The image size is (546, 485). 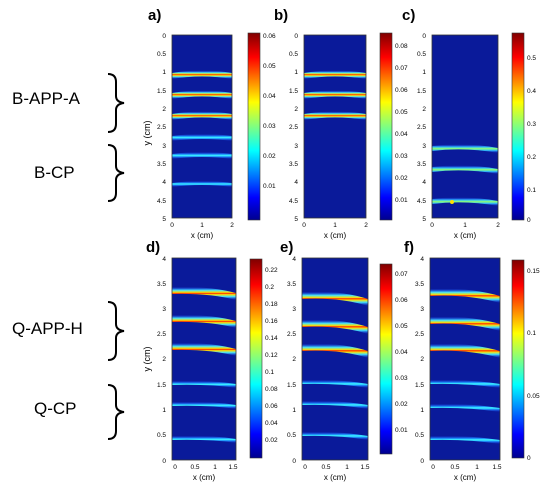 I want to click on colorbar-tick: 0.12, so click(x=271, y=355).